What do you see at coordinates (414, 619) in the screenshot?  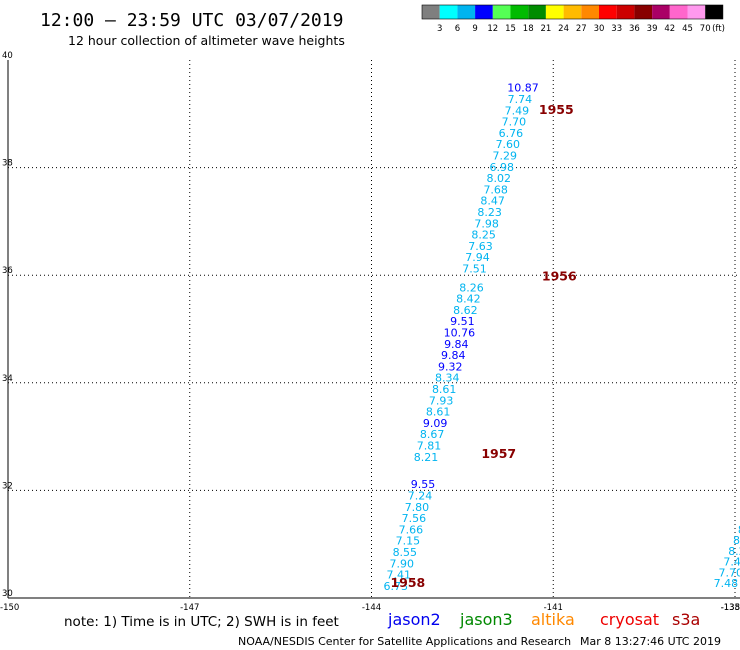 I see `satellite-legend-jason2: jason2` at bounding box center [414, 619].